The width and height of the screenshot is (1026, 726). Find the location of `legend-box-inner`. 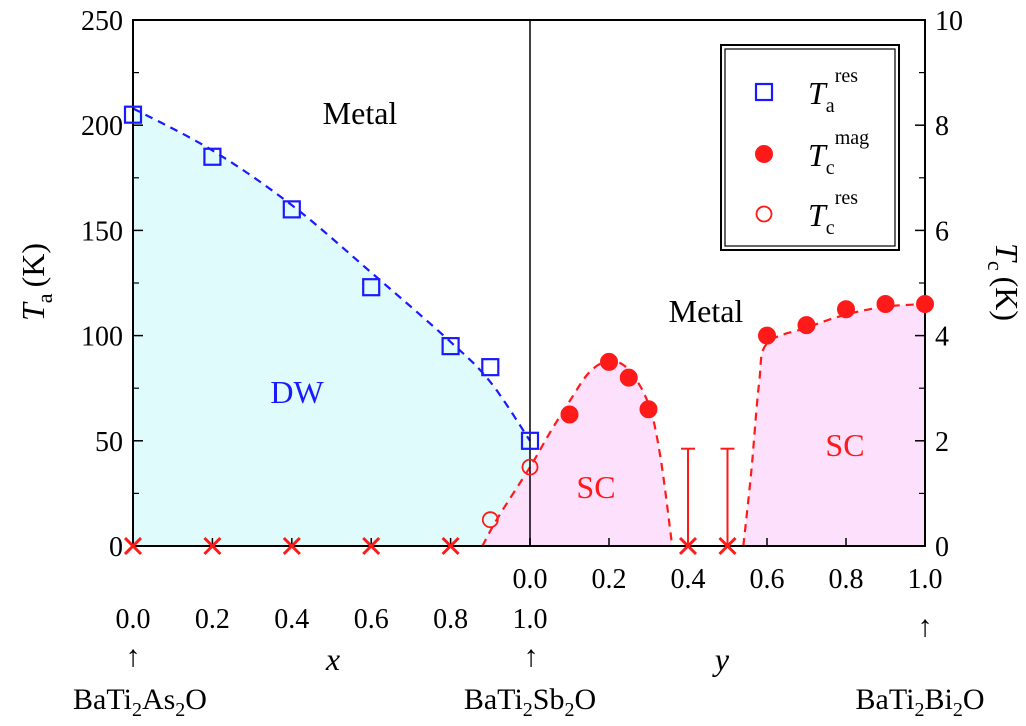

legend-box-inner is located at coordinates (810, 147).